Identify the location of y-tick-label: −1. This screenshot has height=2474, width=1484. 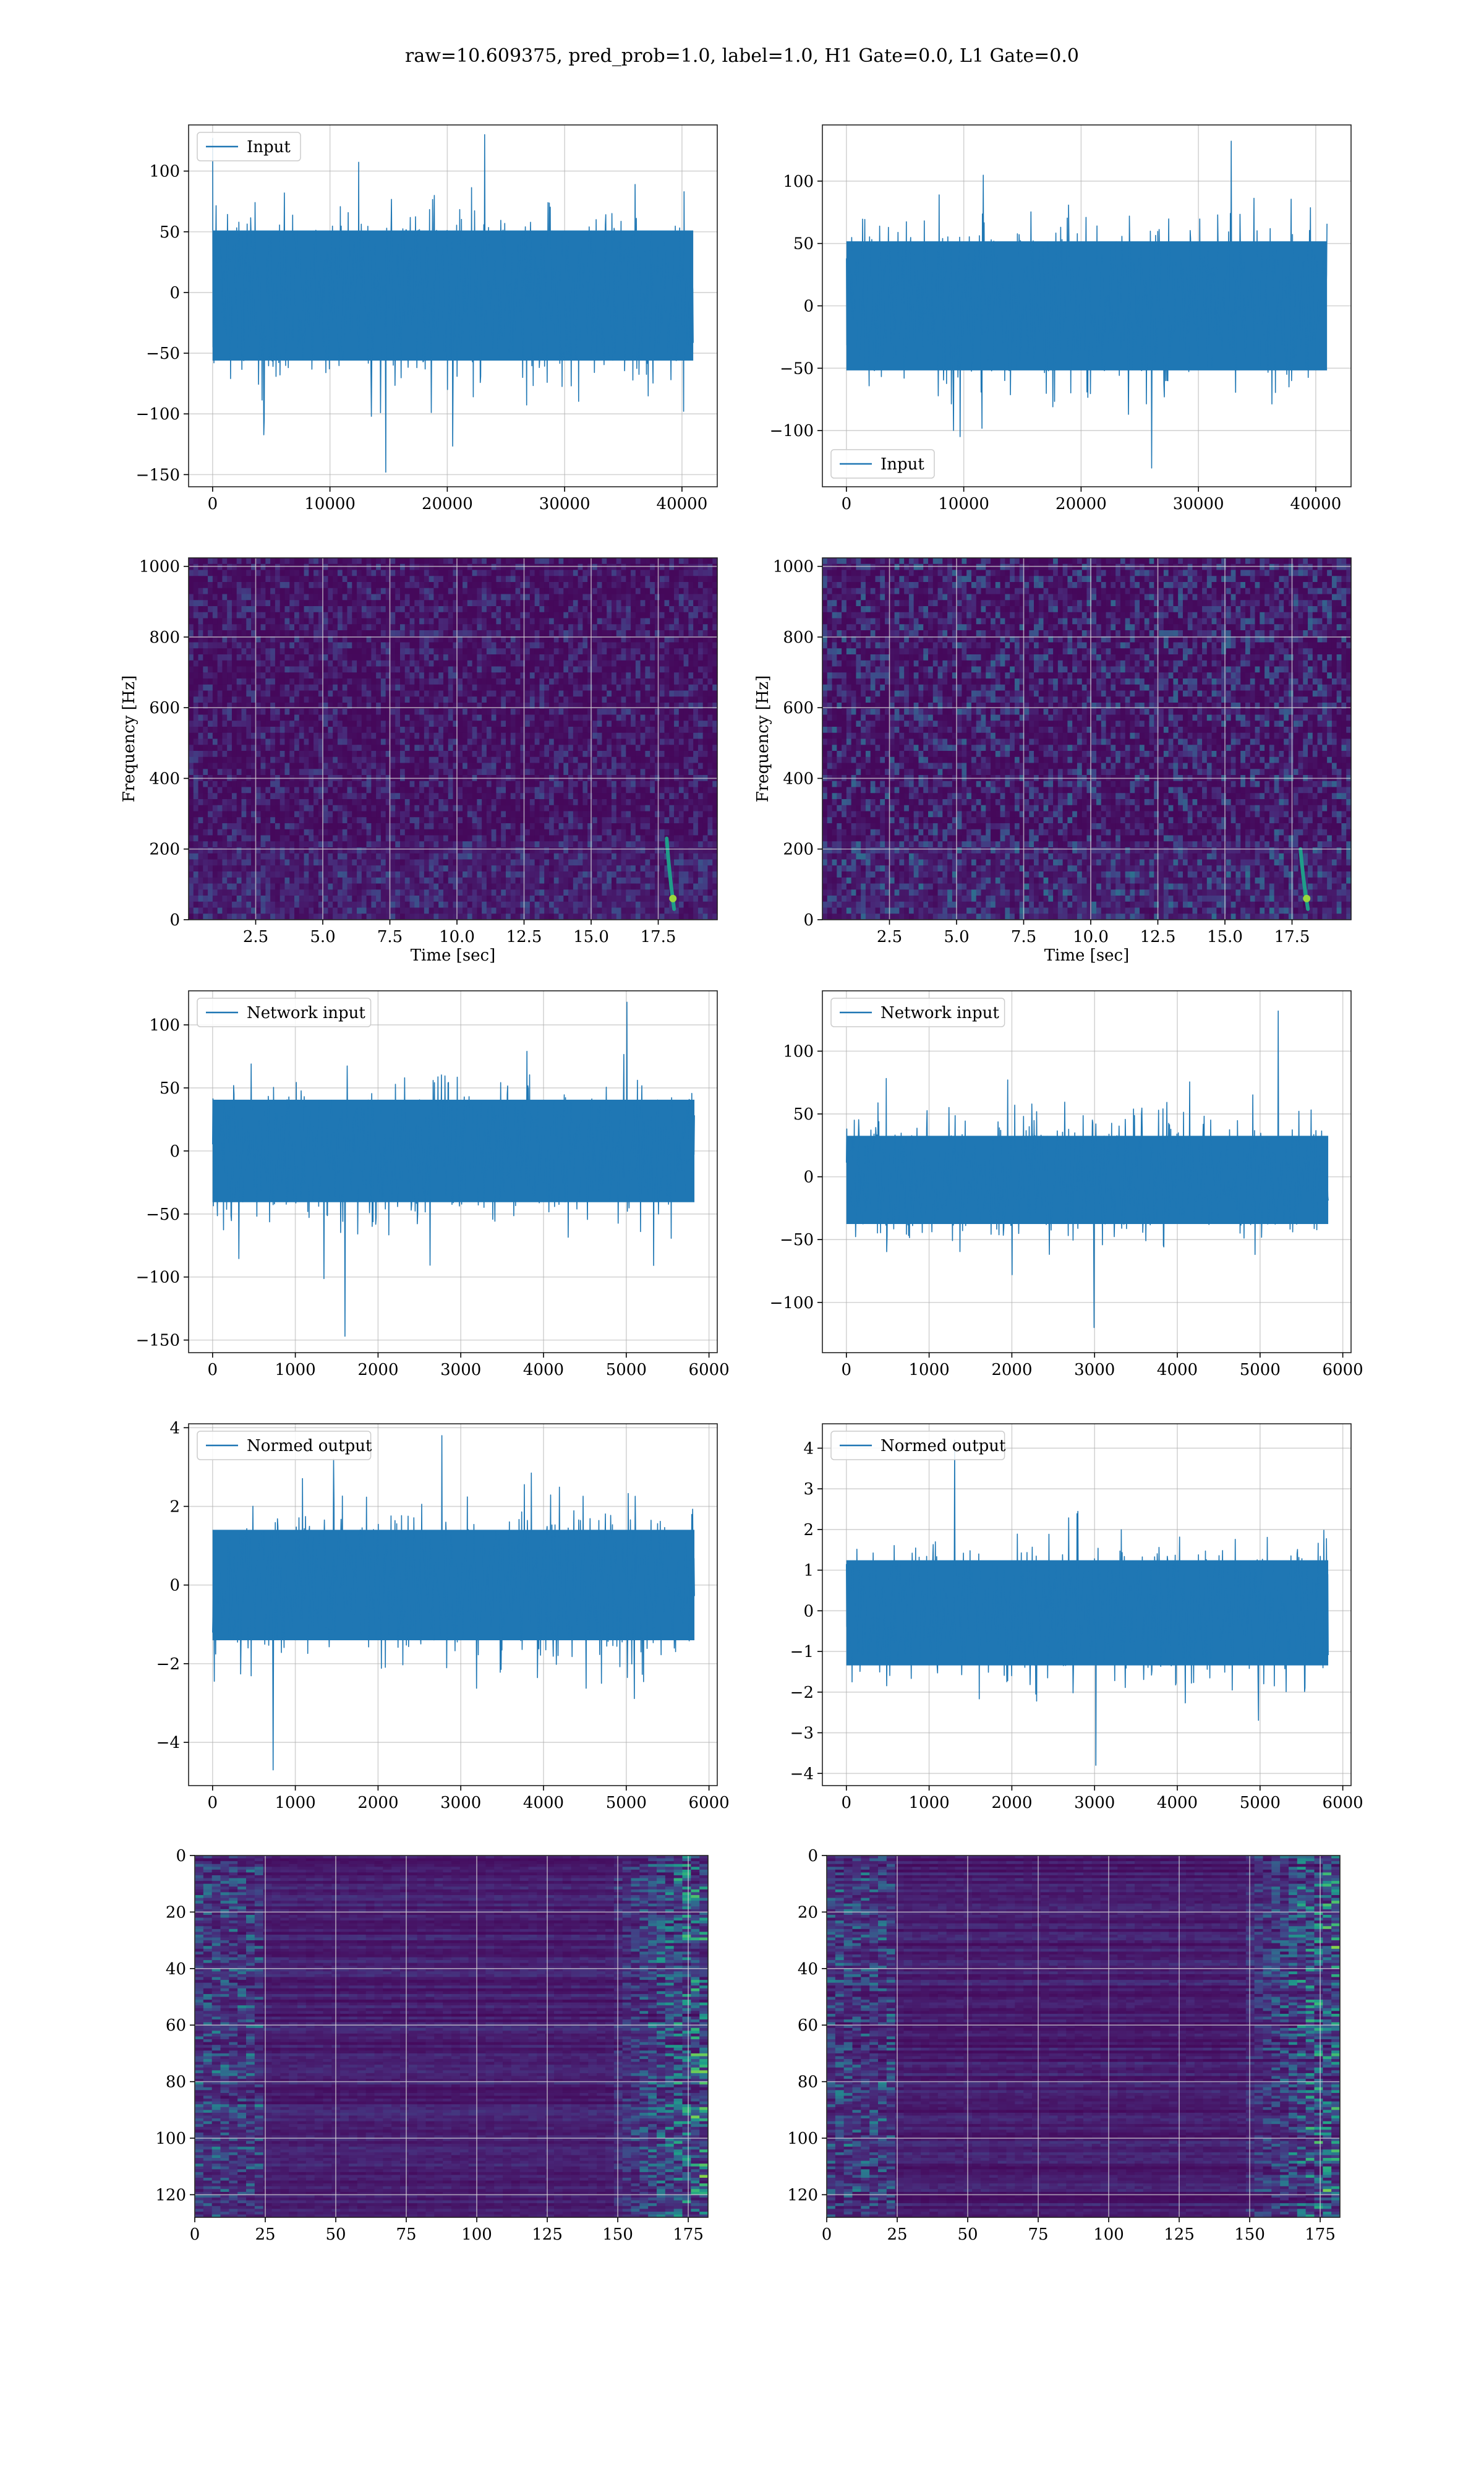
(802, 1652).